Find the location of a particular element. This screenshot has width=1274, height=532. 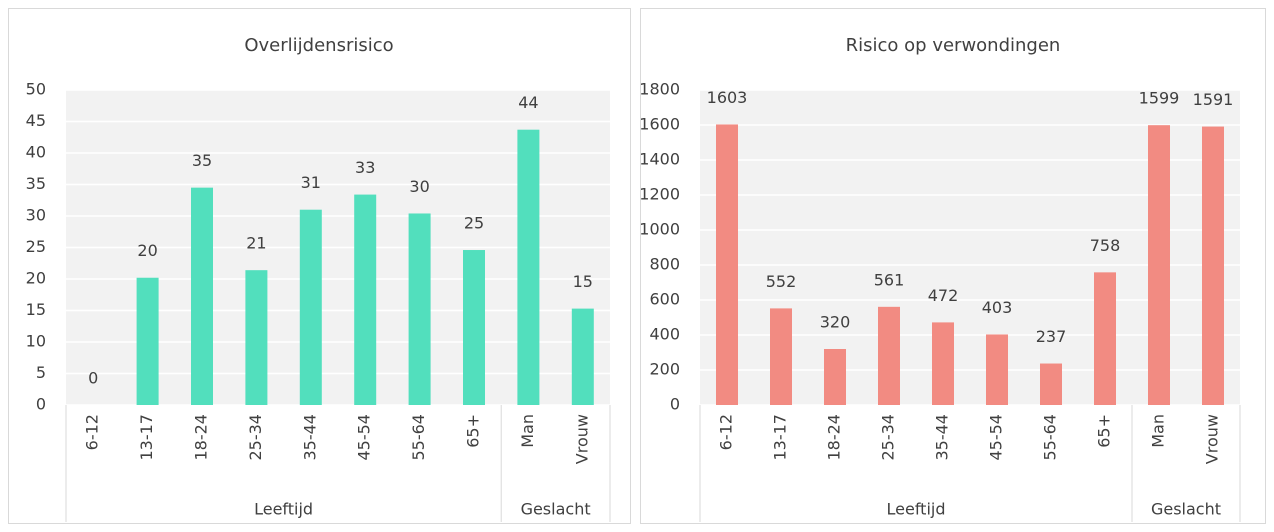

y-tick-label: 20 is located at coordinates (36, 278).